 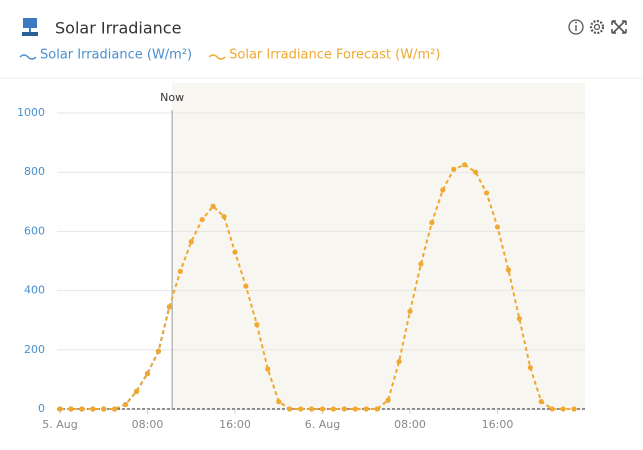 I want to click on now-label: Now, so click(x=172, y=97).